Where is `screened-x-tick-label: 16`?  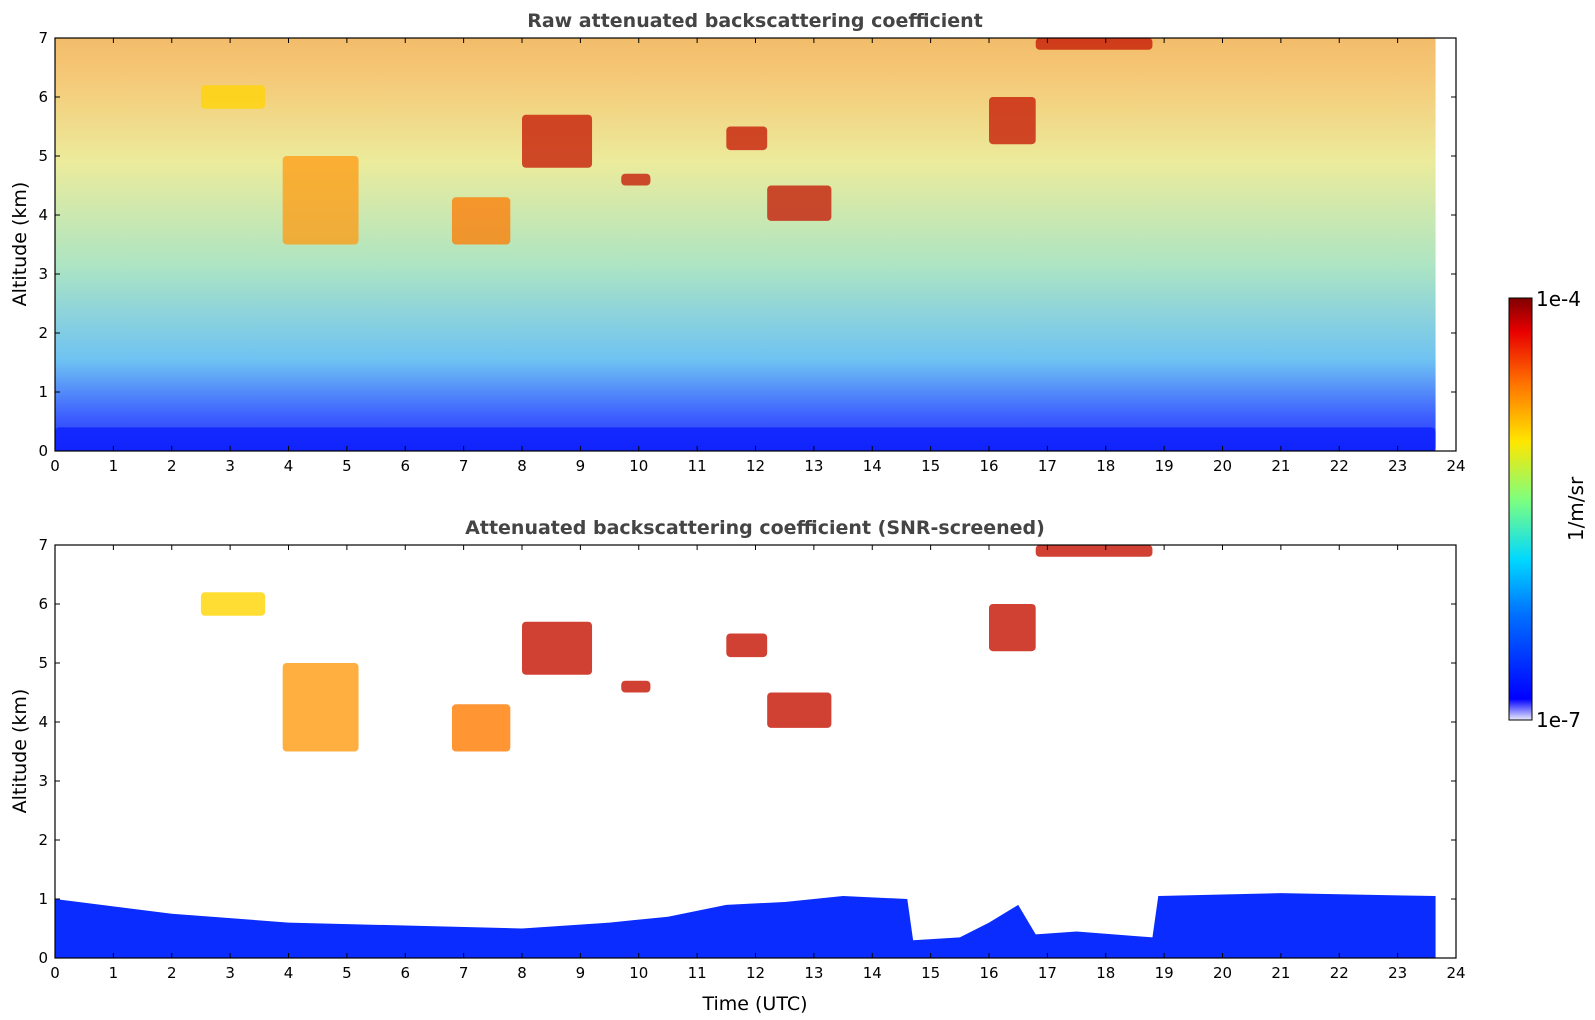
screened-x-tick-label: 16 is located at coordinates (988, 973).